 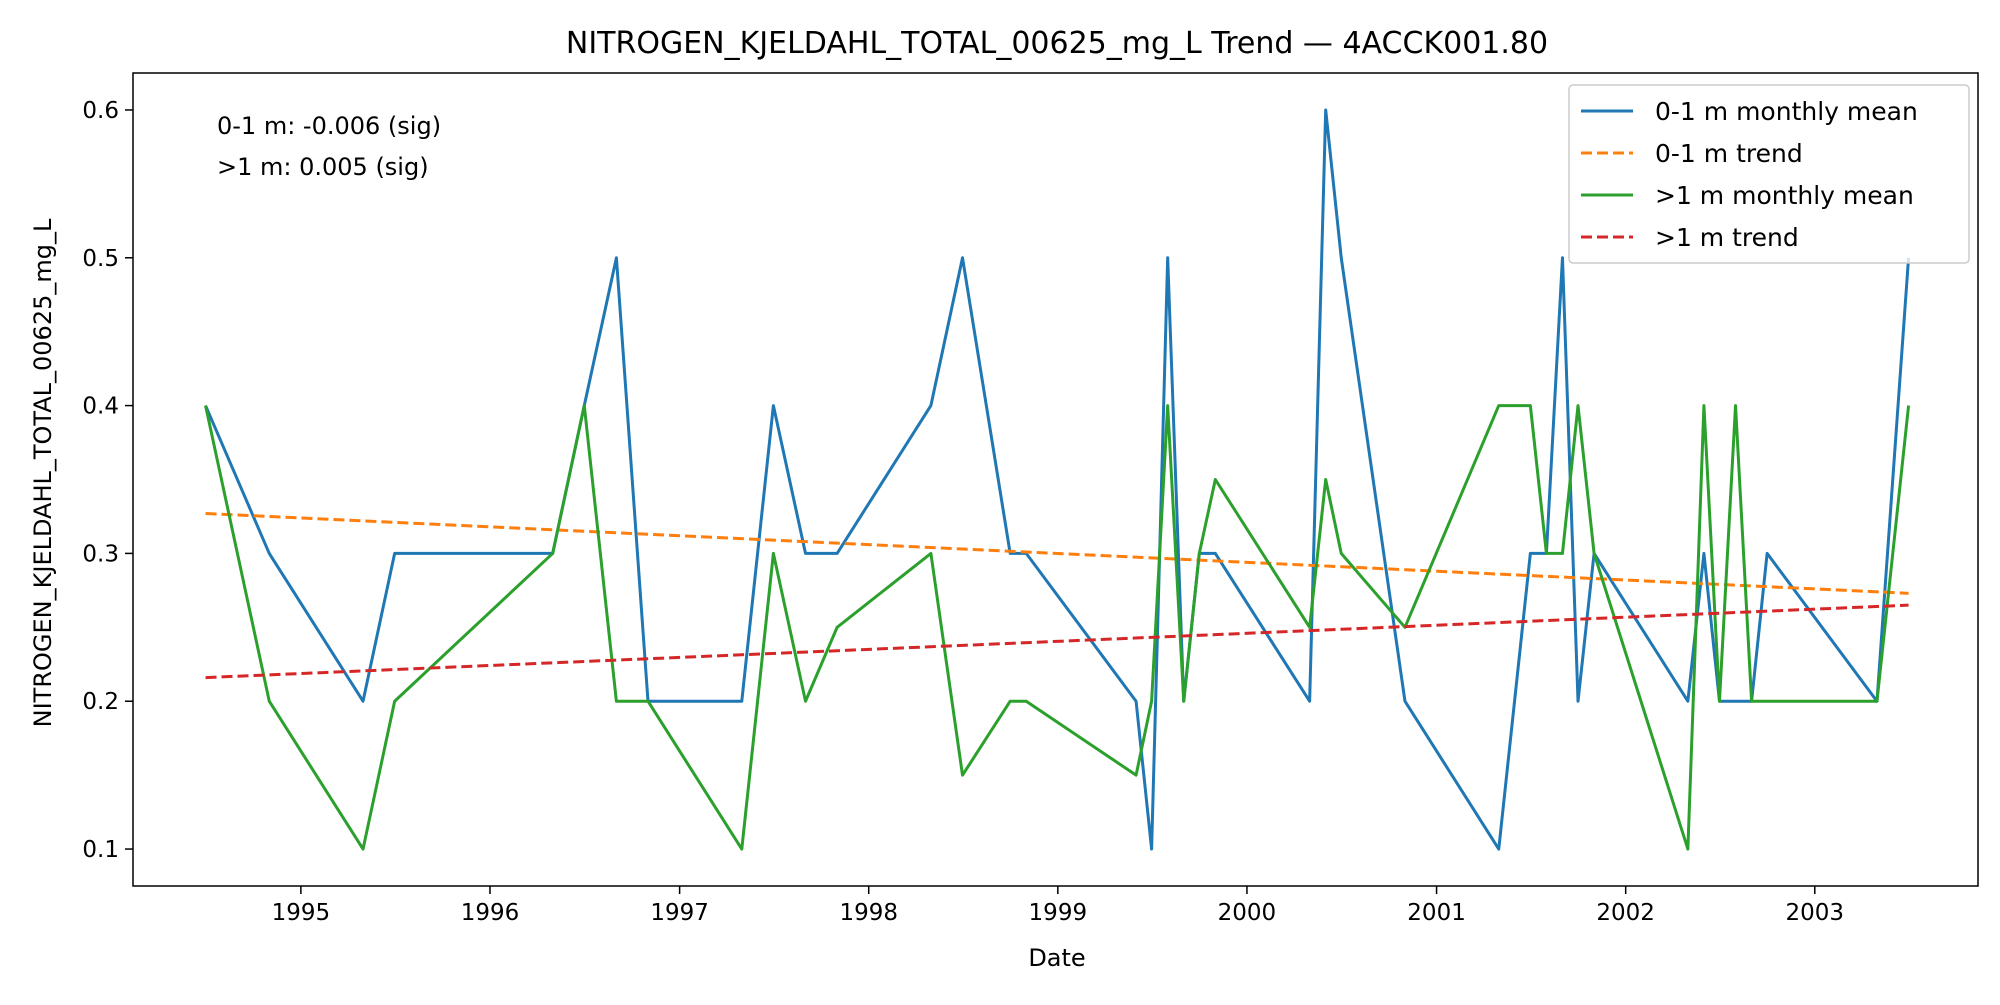 What do you see at coordinates (1247, 913) in the screenshot?
I see `x-tick-label: 2000` at bounding box center [1247, 913].